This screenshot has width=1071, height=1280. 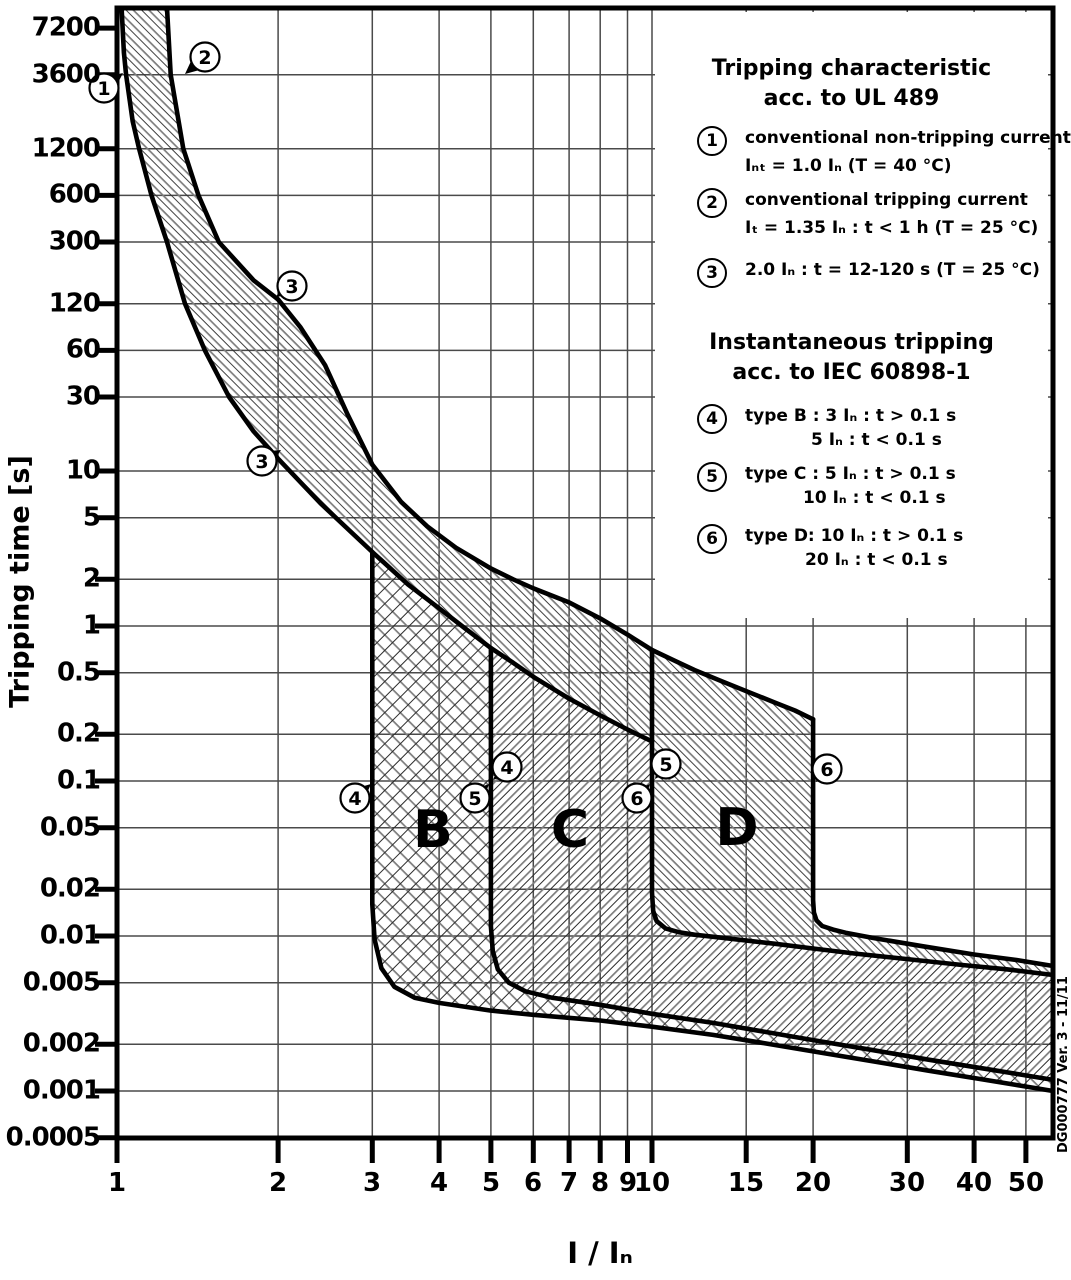 What do you see at coordinates (851, 68) in the screenshot?
I see `legend-title-ul489-line1: Tripping characteristic` at bounding box center [851, 68].